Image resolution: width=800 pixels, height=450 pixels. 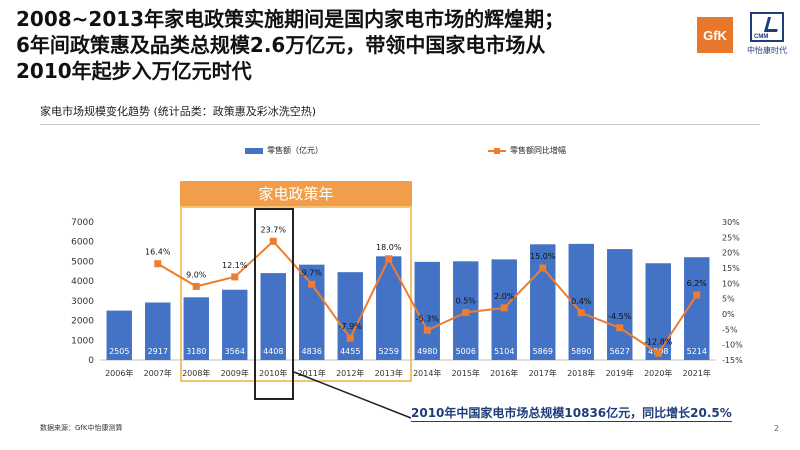 I want to click on divider, so click(x=400, y=124).